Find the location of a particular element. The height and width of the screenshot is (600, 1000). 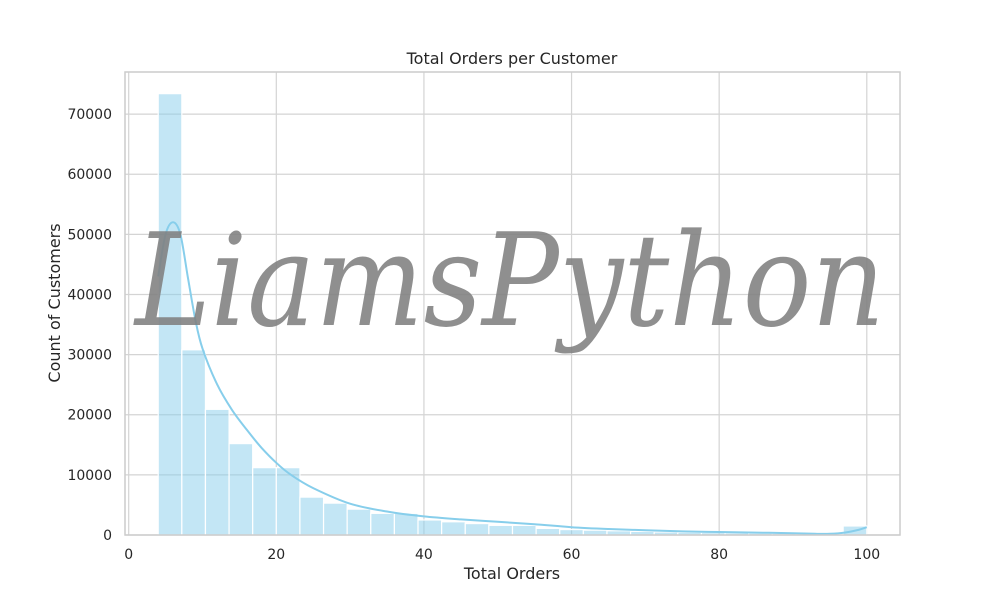

x-tick-label: 80 is located at coordinates (719, 555).